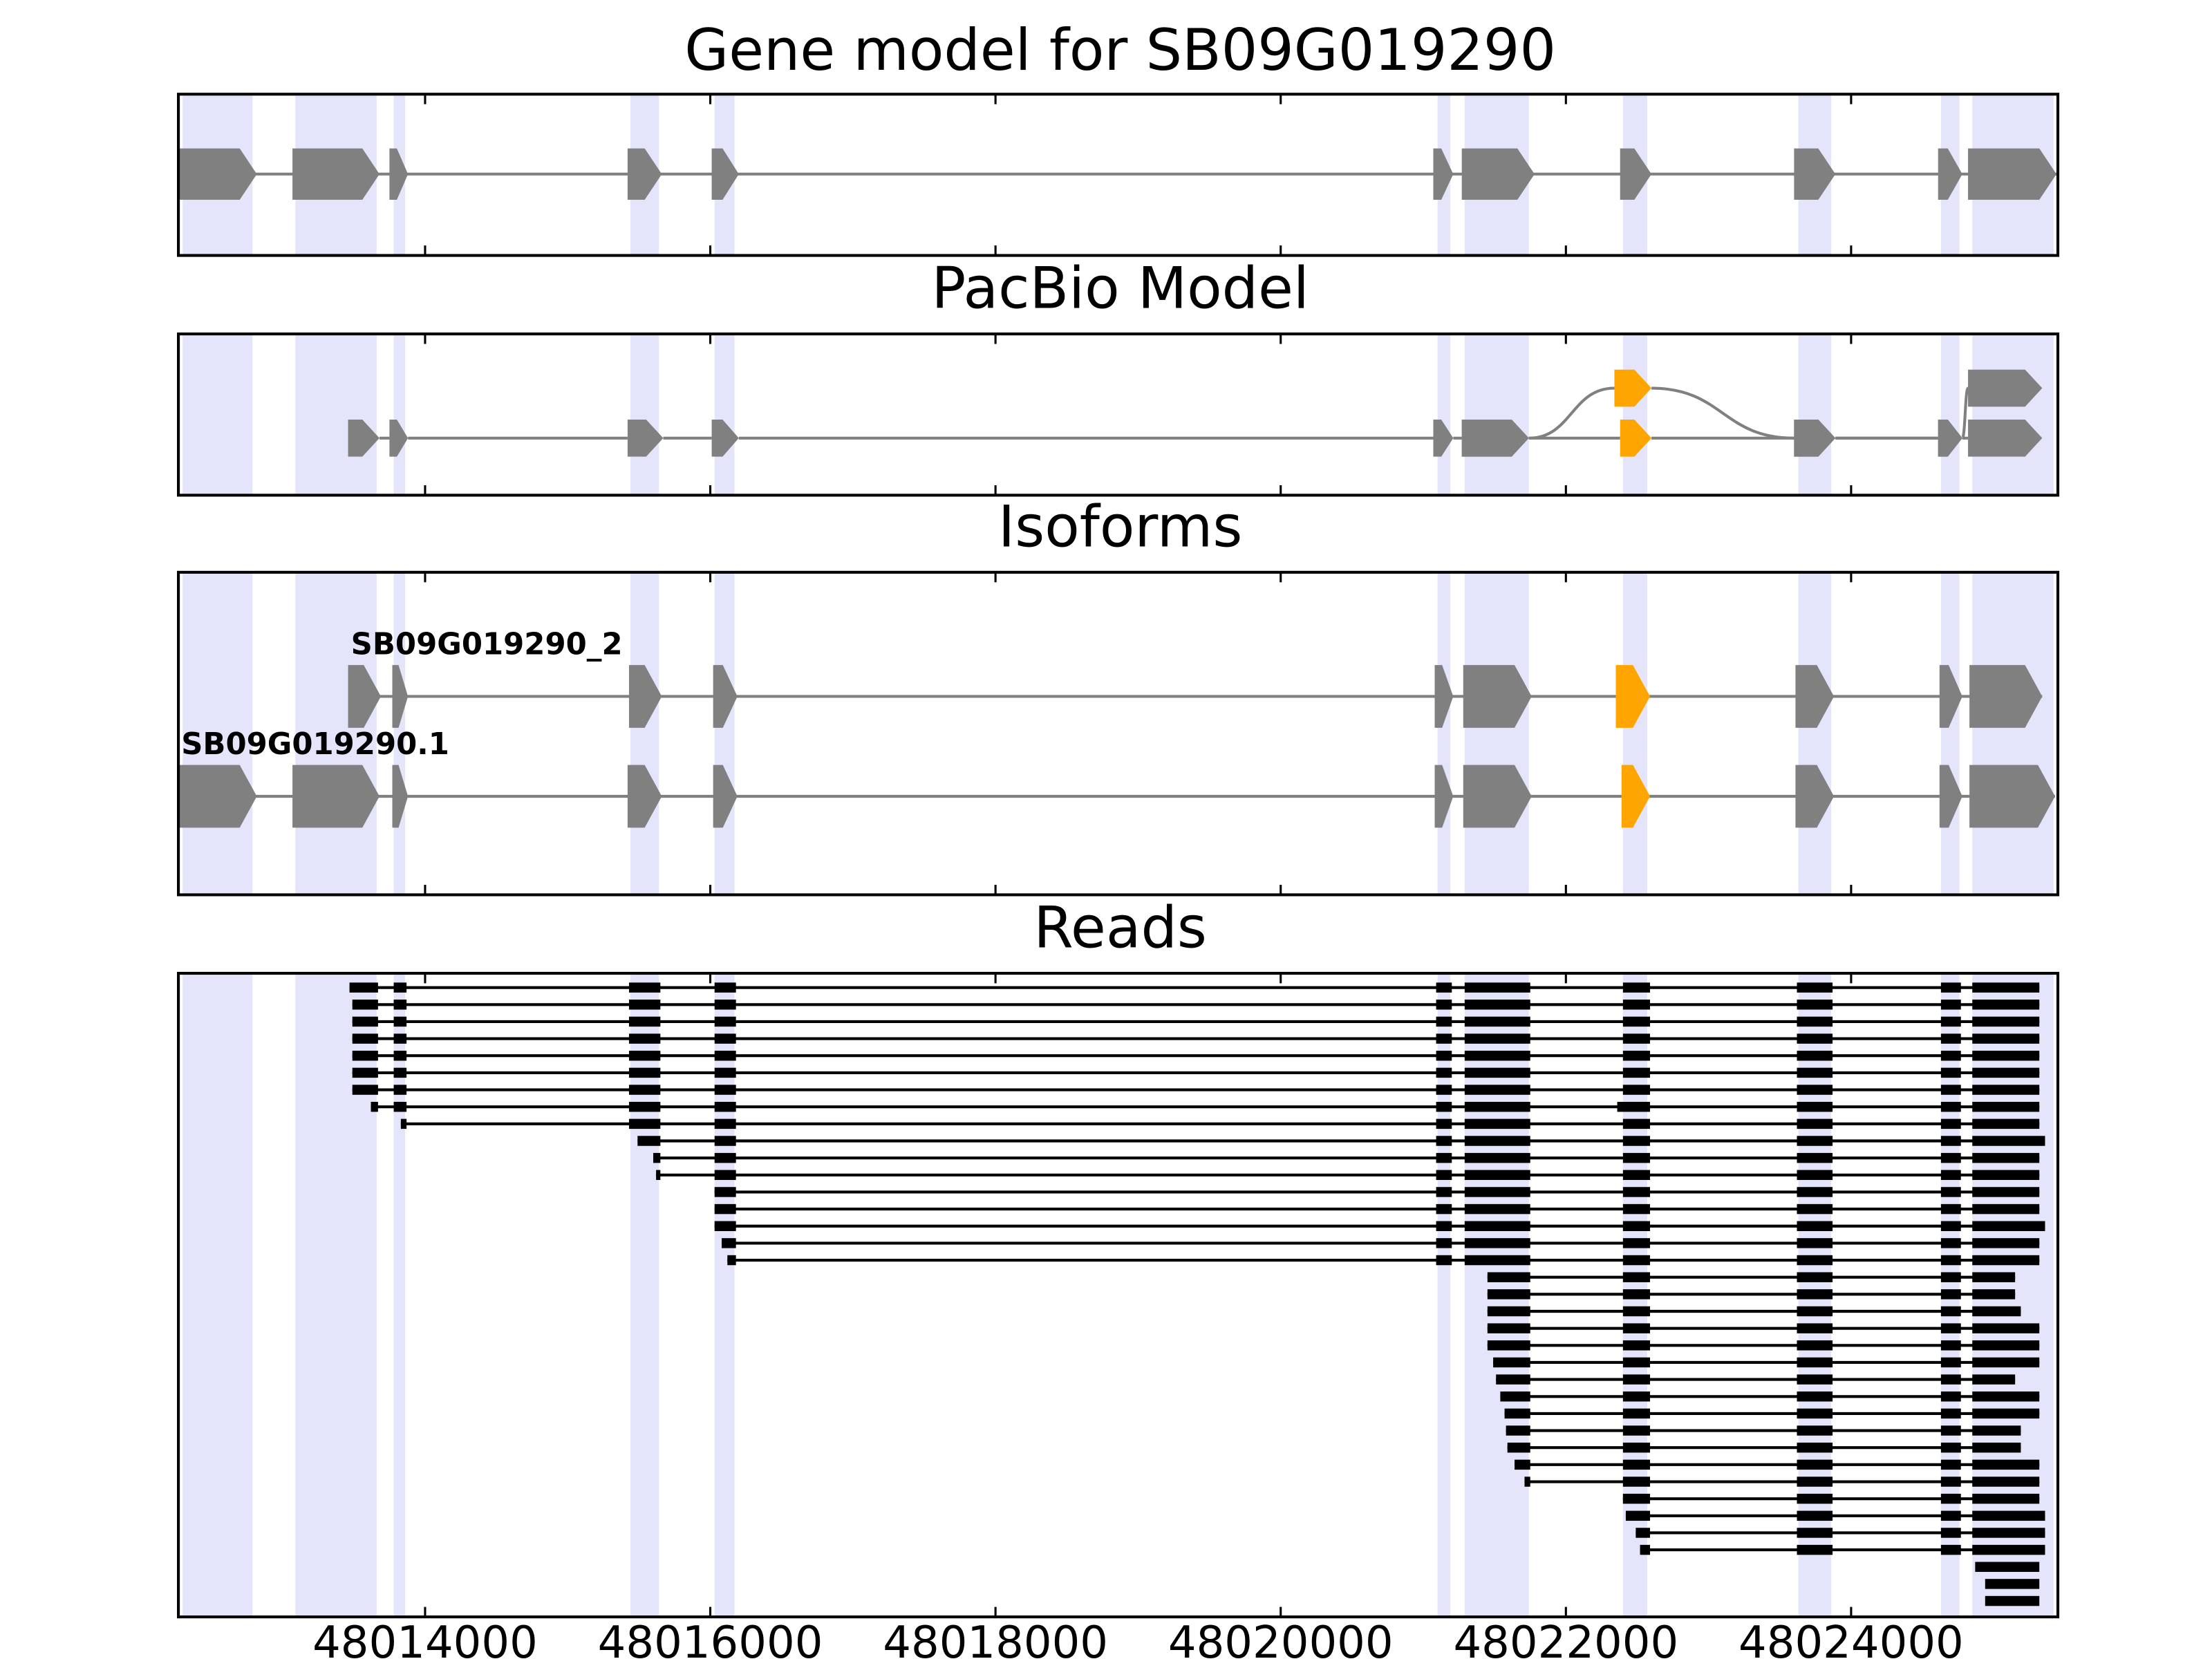 This screenshot has height=1659, width=2212. What do you see at coordinates (1120, 527) in the screenshot?
I see `panel-title: Isoforms` at bounding box center [1120, 527].